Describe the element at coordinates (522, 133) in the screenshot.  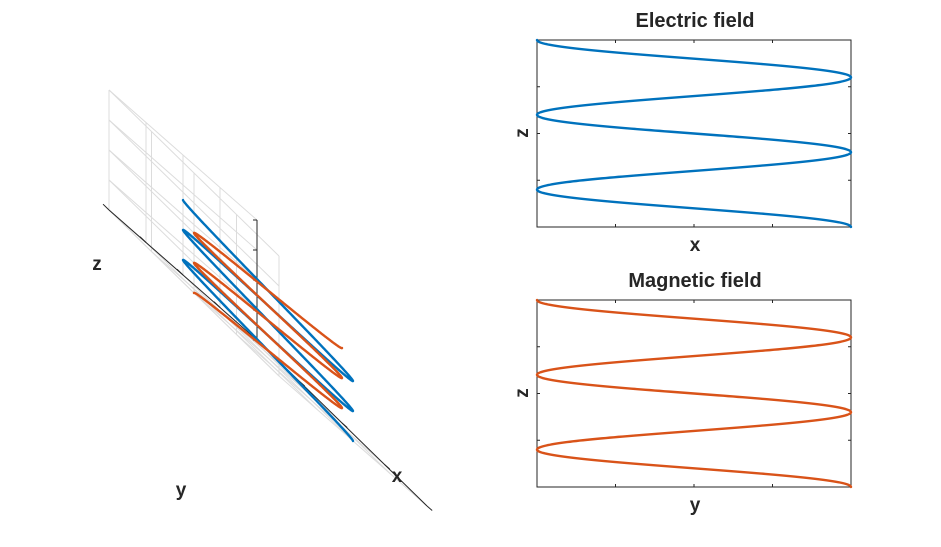
I see `electric-field-z-label: z` at that location.